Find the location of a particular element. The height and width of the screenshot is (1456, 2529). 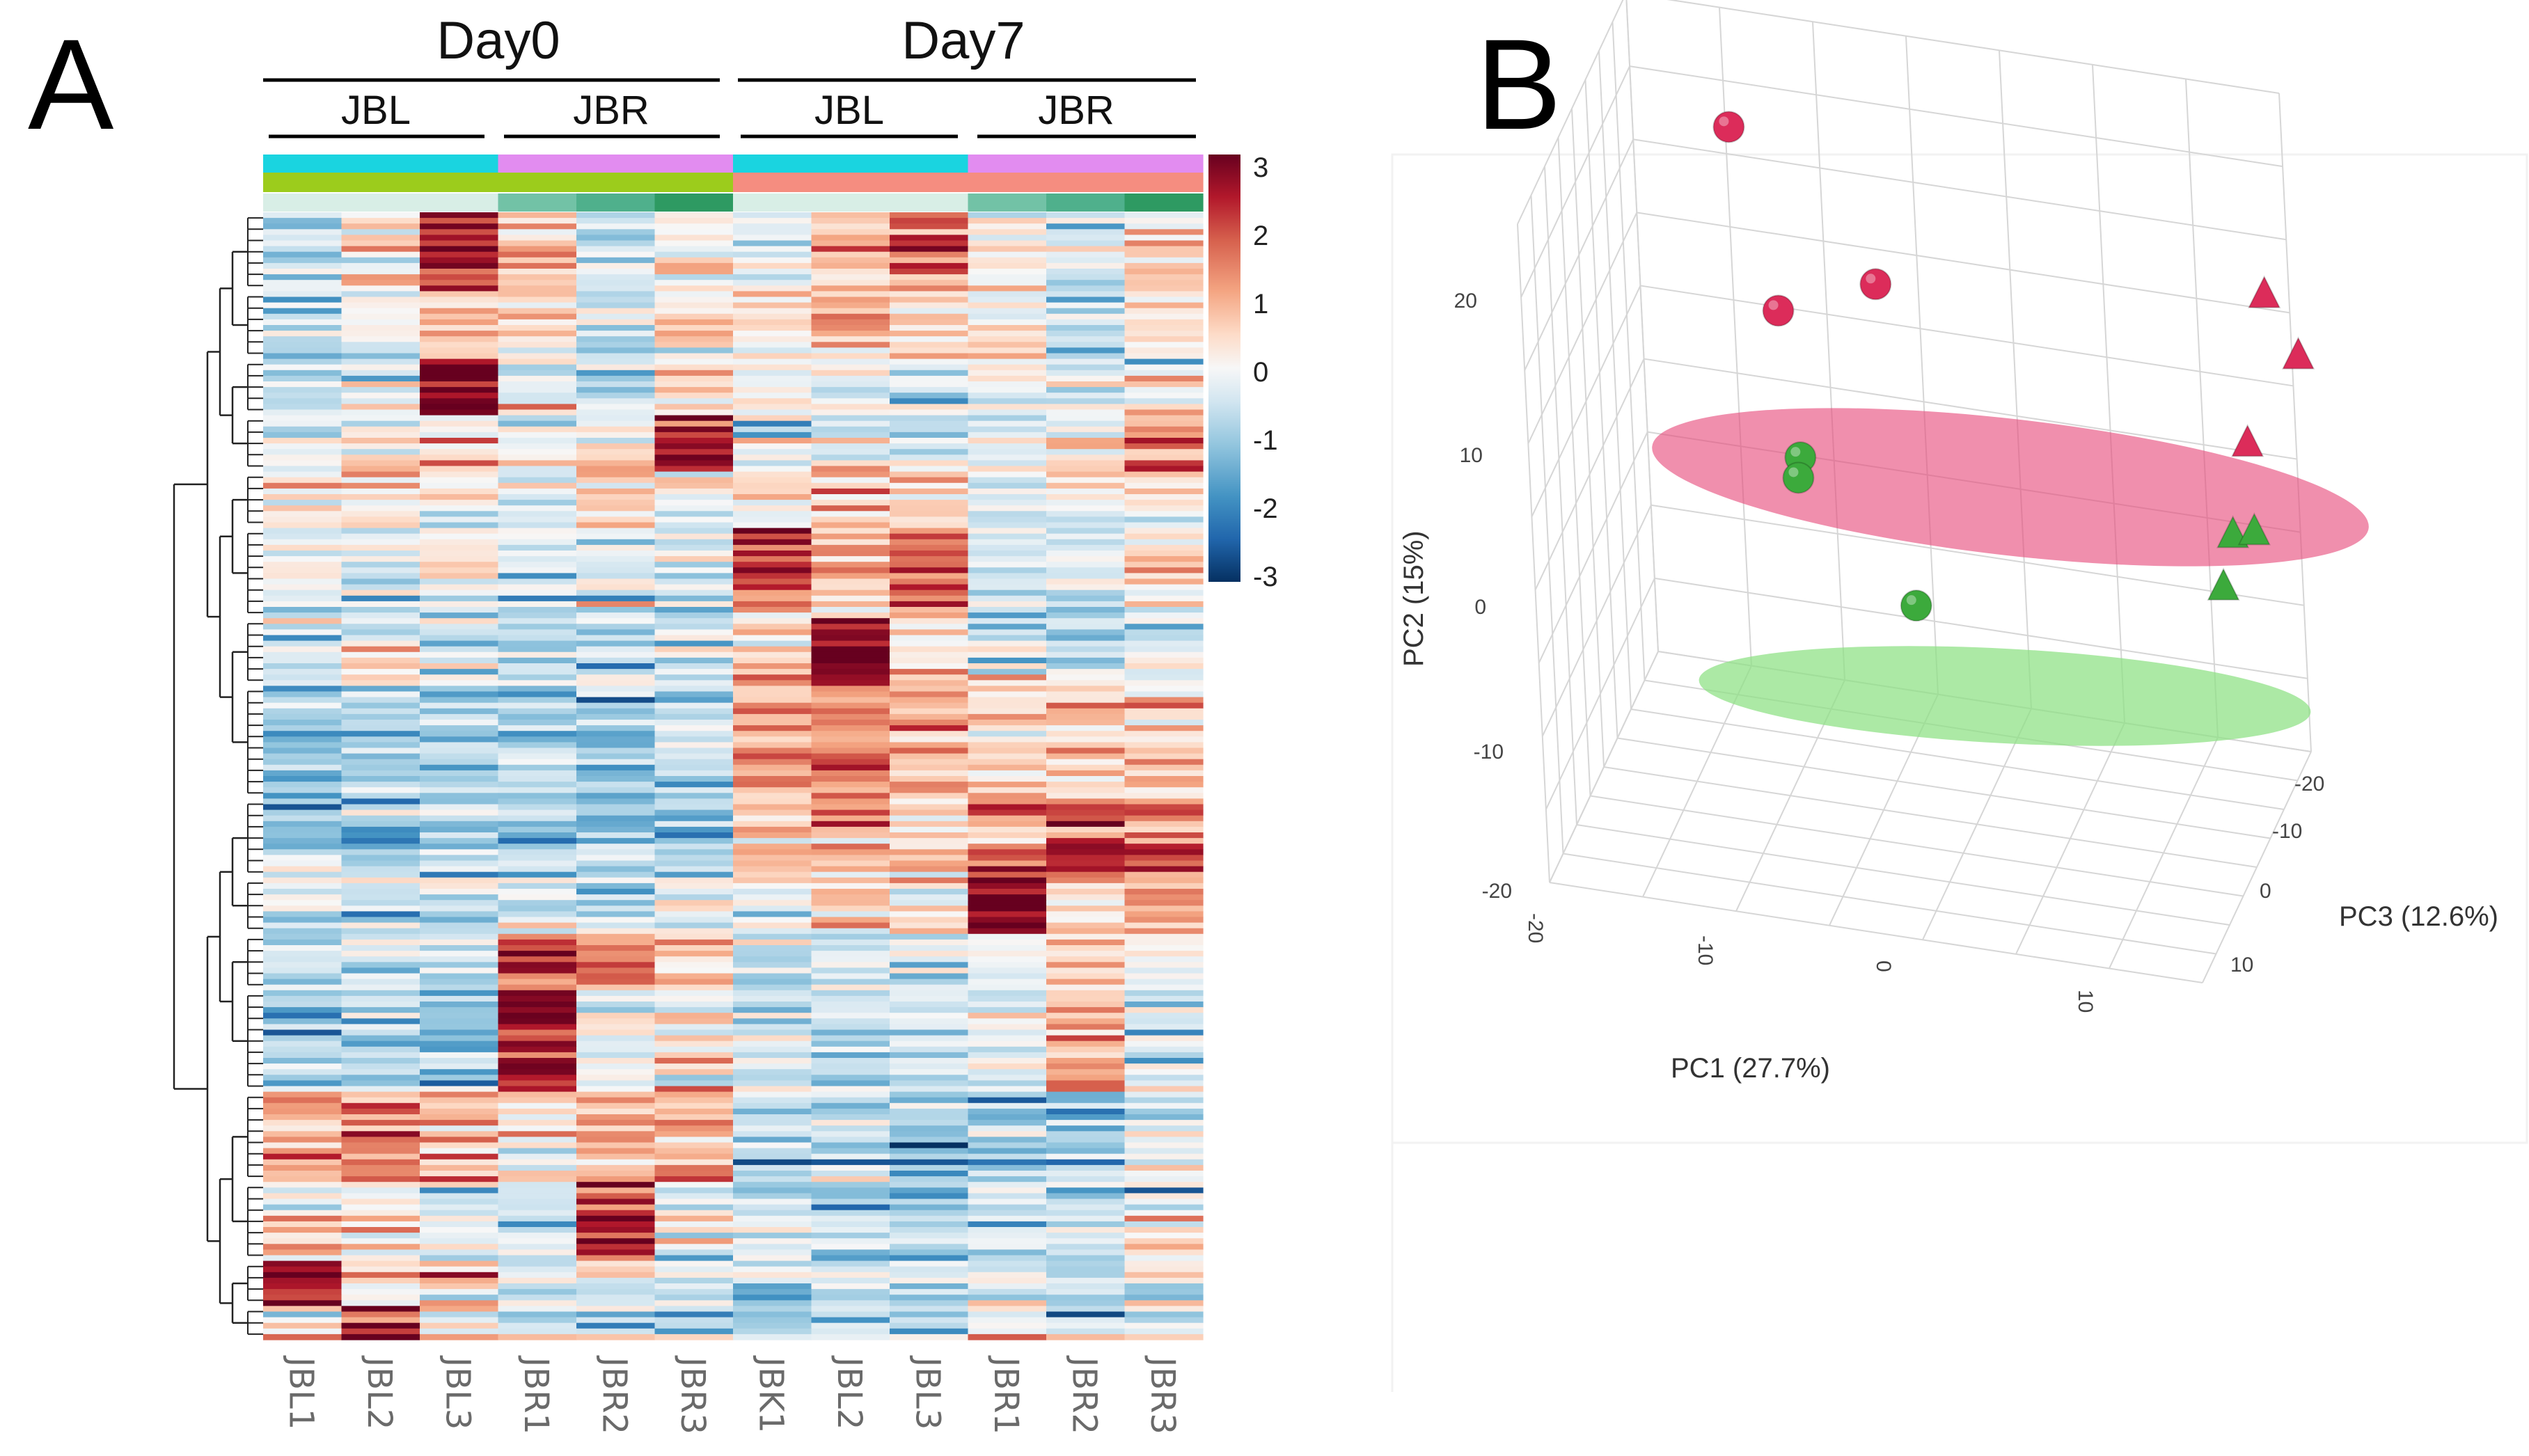

pca-point-sphere is located at coordinates (1778, 310).